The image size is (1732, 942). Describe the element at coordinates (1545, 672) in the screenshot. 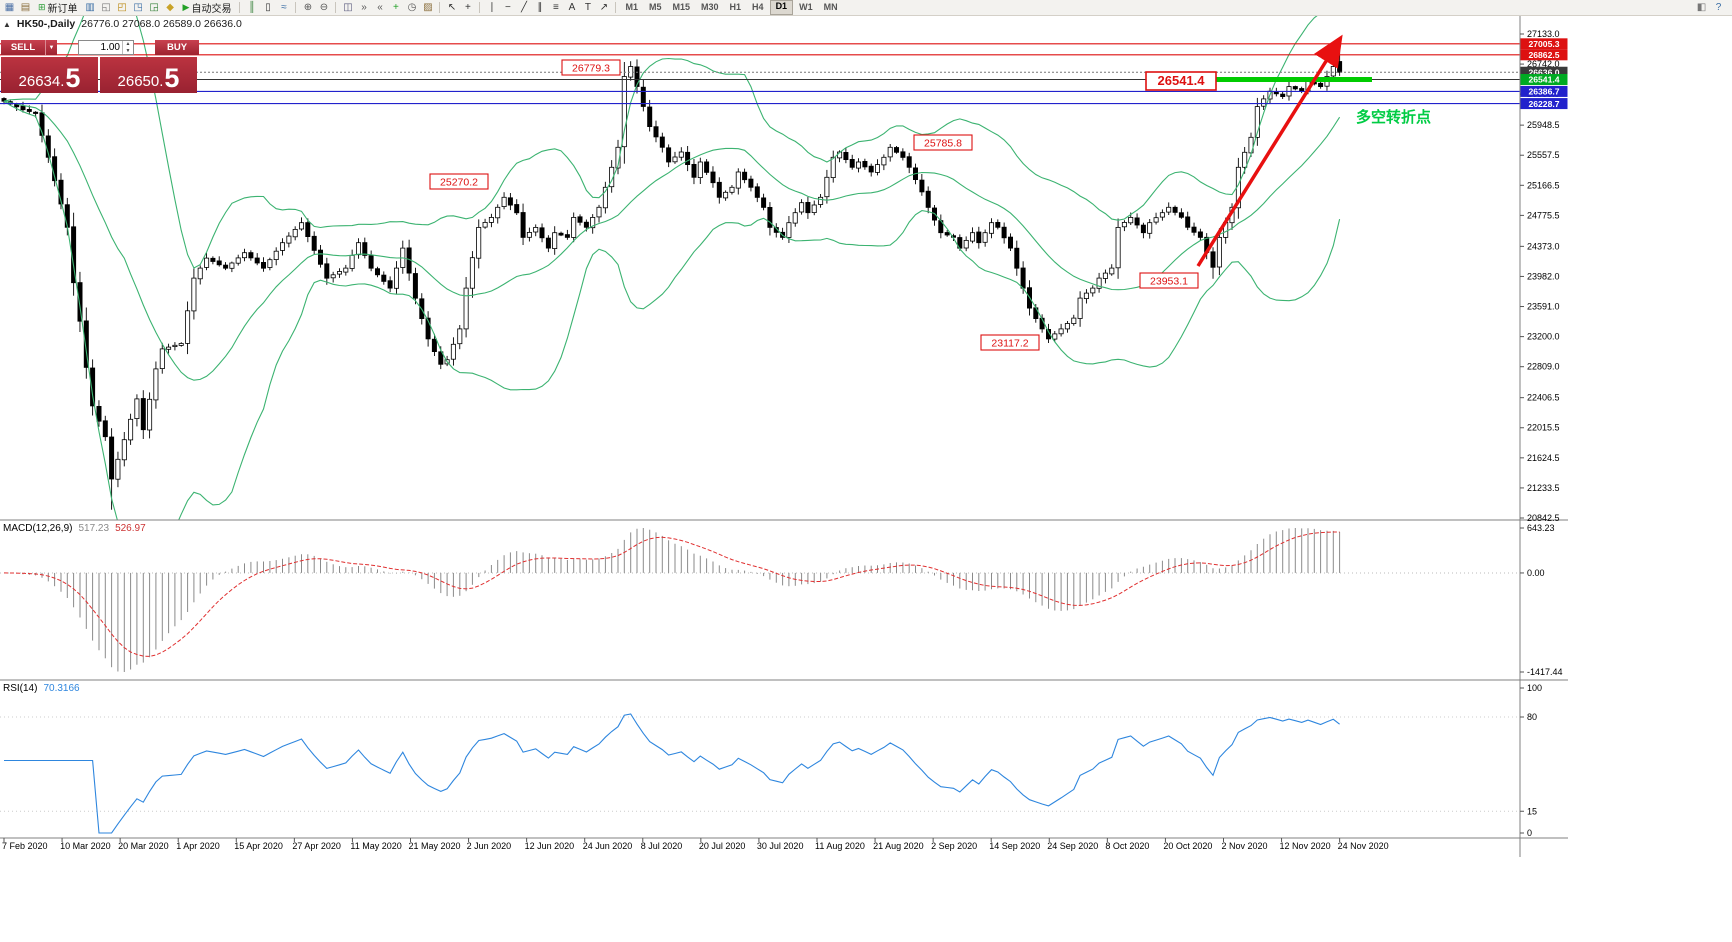

I see `macd-scale-min: -1417.44` at that location.